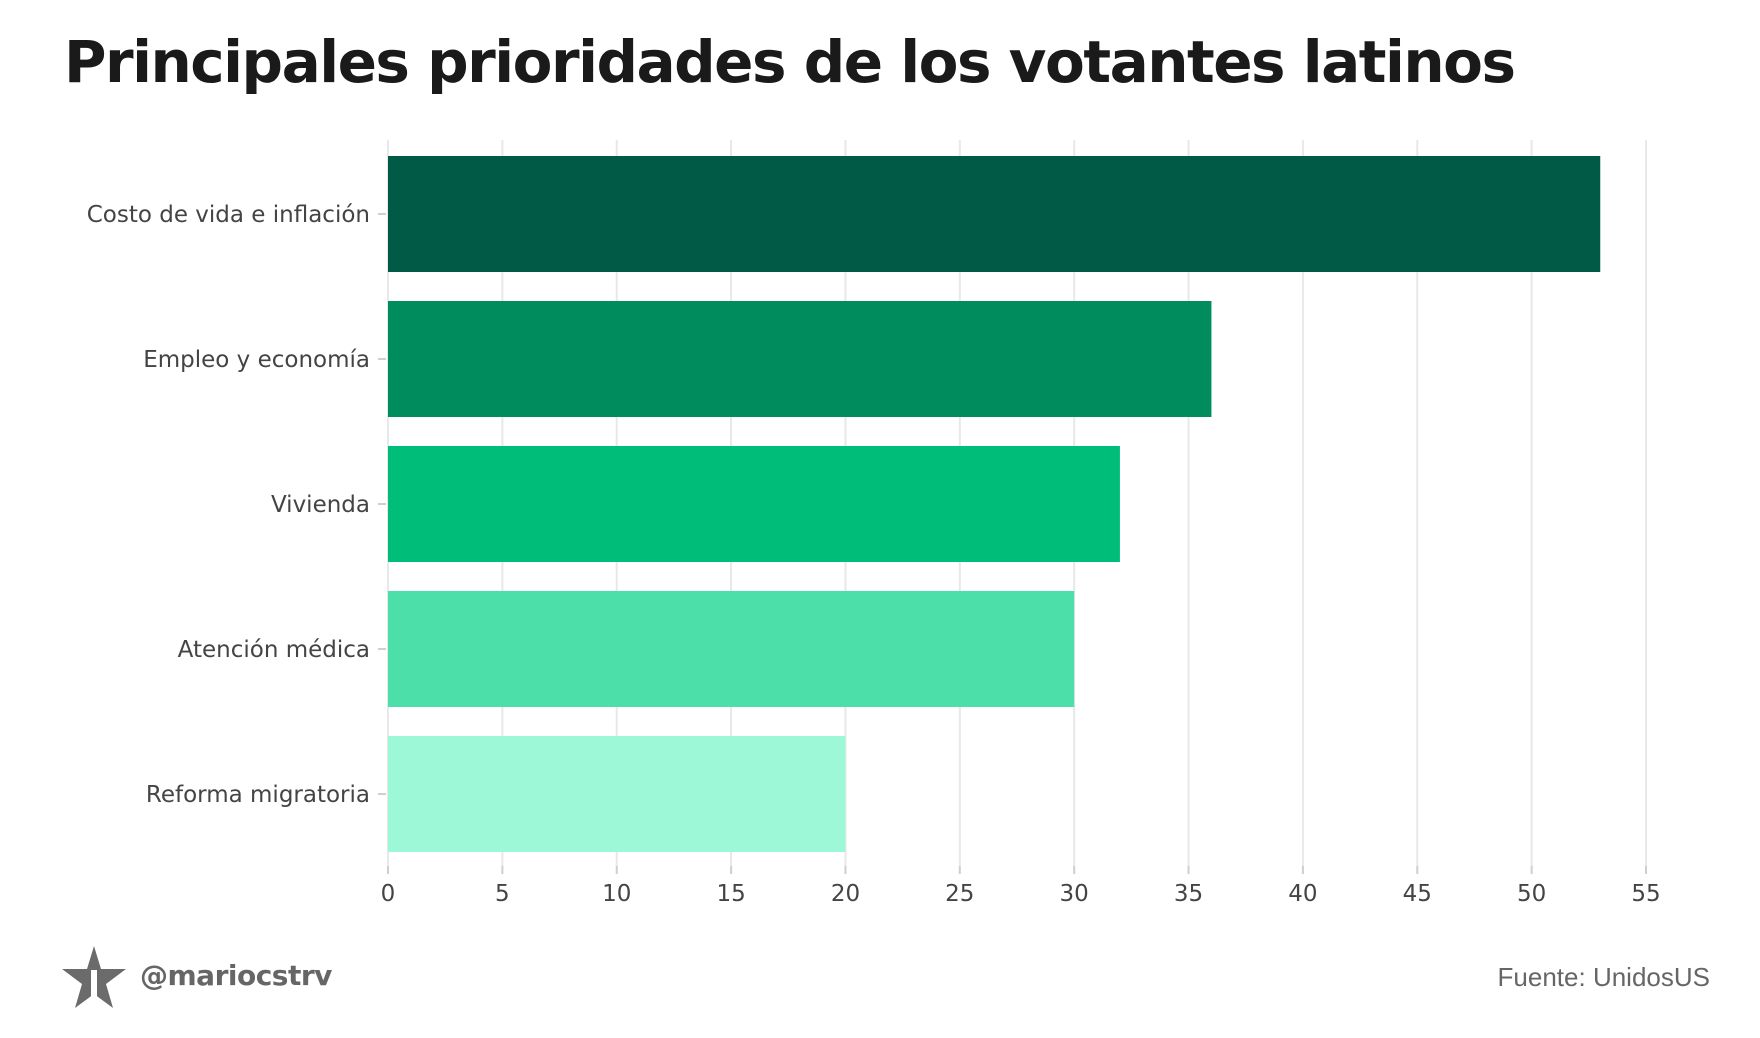 The height and width of the screenshot is (1038, 1760). Describe the element at coordinates (320, 505) in the screenshot. I see `category-label: Vivienda` at that location.